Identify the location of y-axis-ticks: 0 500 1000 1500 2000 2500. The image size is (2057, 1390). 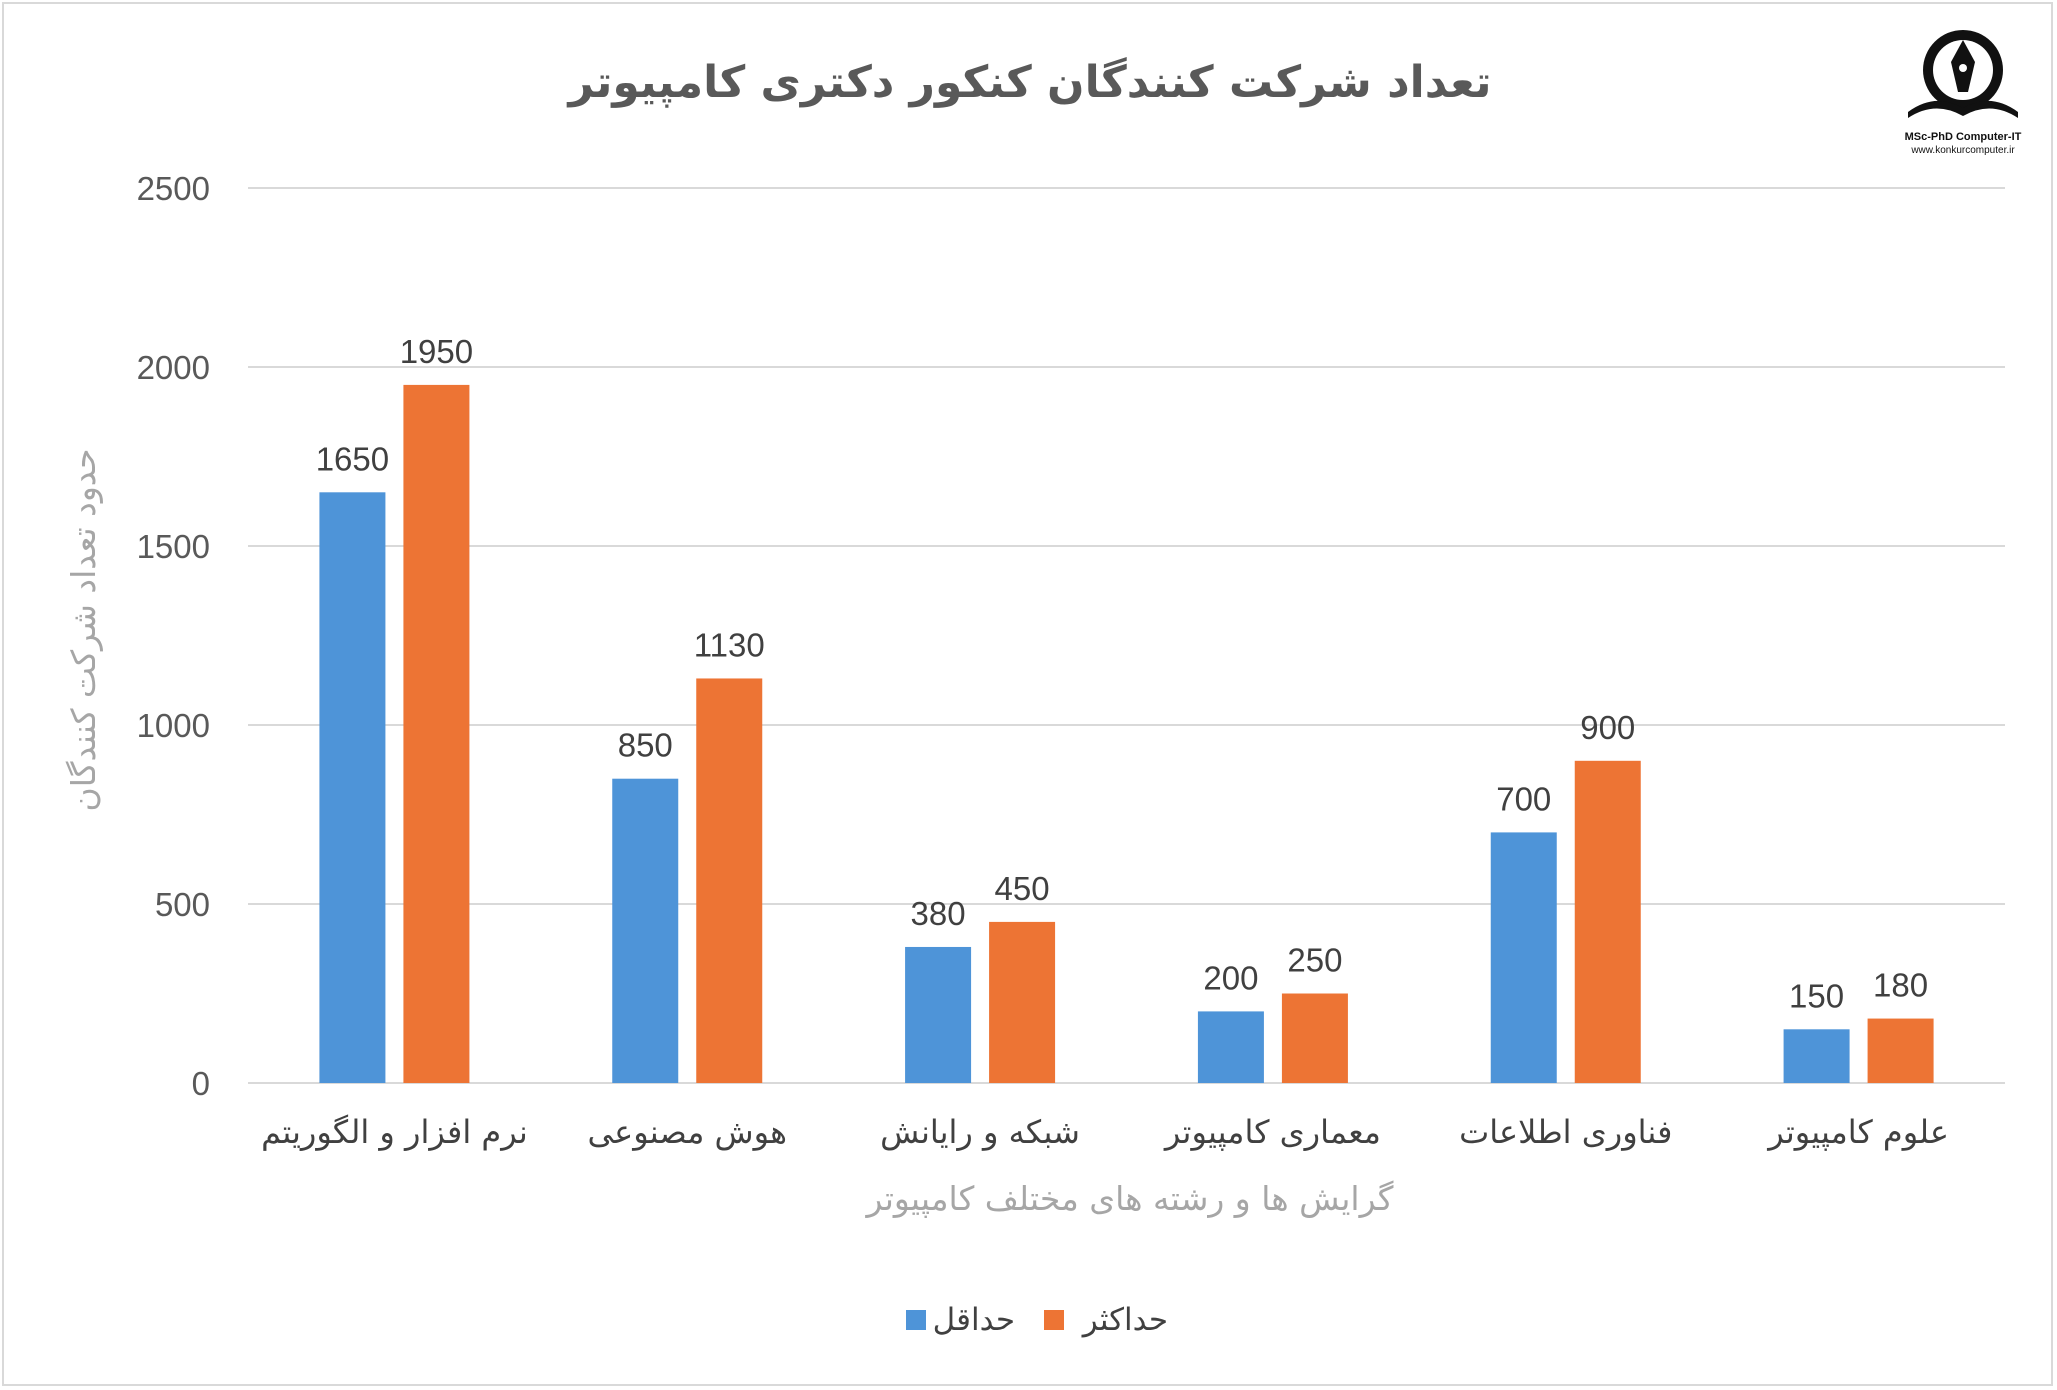
(173, 636).